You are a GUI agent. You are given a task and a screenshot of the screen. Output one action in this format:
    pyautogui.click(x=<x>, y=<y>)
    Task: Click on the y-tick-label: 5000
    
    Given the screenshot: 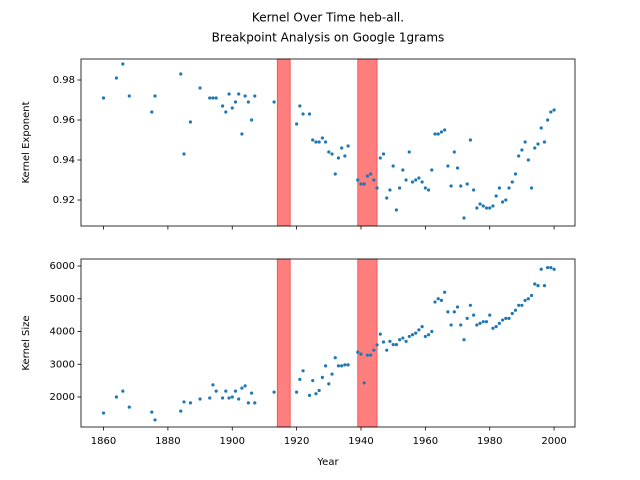 What is the action you would take?
    pyautogui.click(x=62, y=299)
    